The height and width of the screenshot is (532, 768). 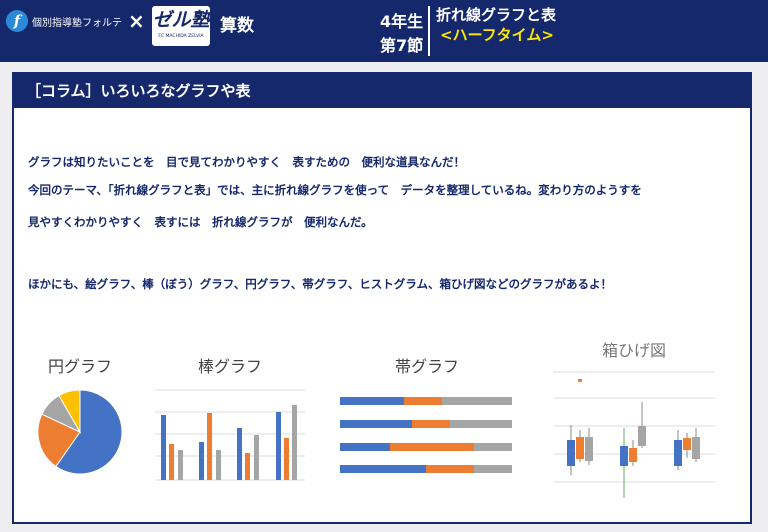 I want to click on subject: 算数, so click(x=237, y=26).